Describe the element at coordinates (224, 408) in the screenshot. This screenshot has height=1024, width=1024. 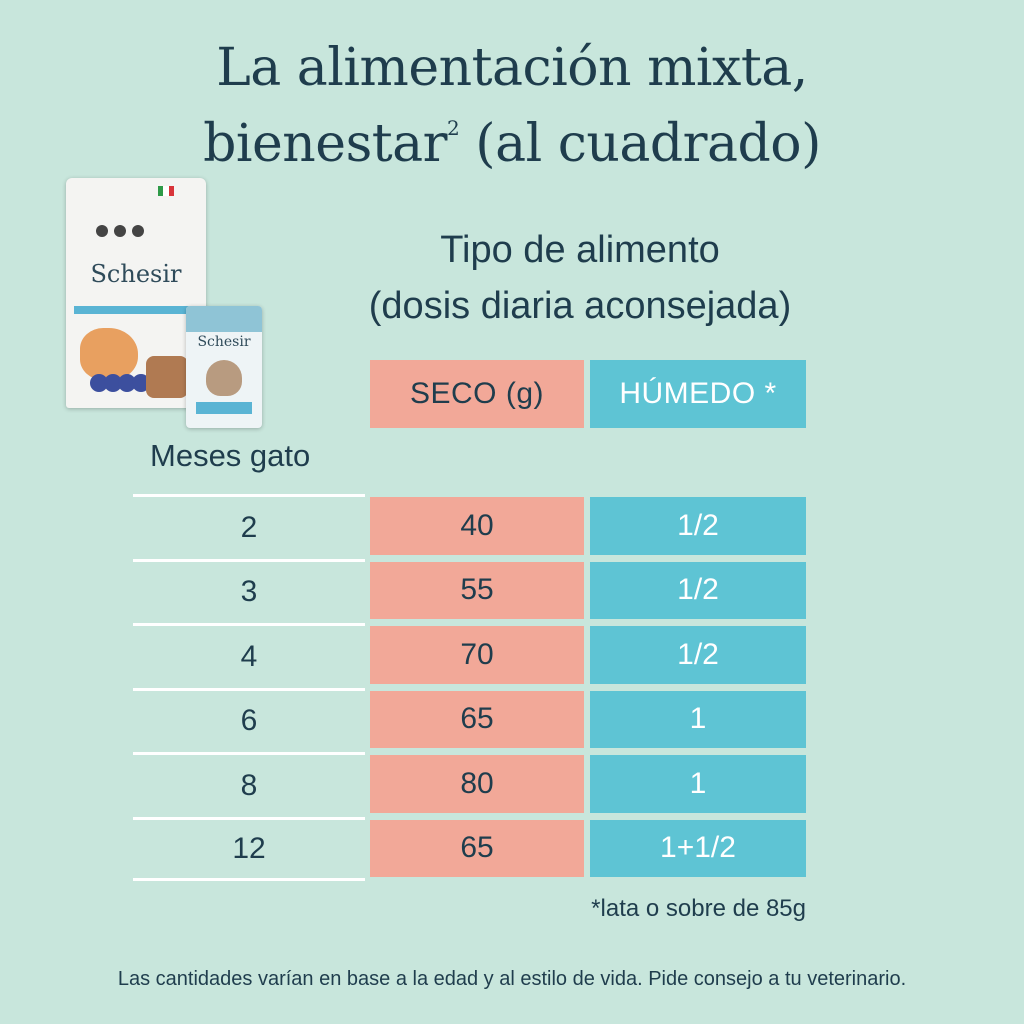
I see `pouch-label-band` at that location.